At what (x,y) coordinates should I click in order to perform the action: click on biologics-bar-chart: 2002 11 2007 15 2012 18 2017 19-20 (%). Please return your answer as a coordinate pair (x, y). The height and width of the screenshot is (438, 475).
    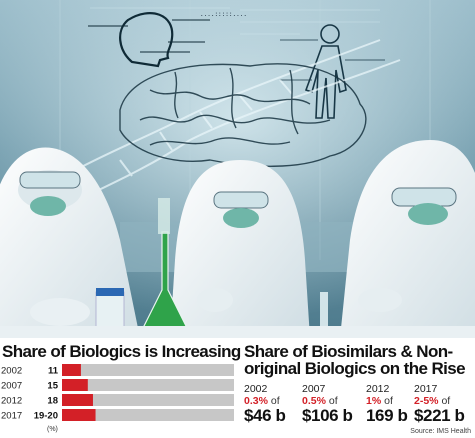
    Looking at the image, I should click on (117, 398).